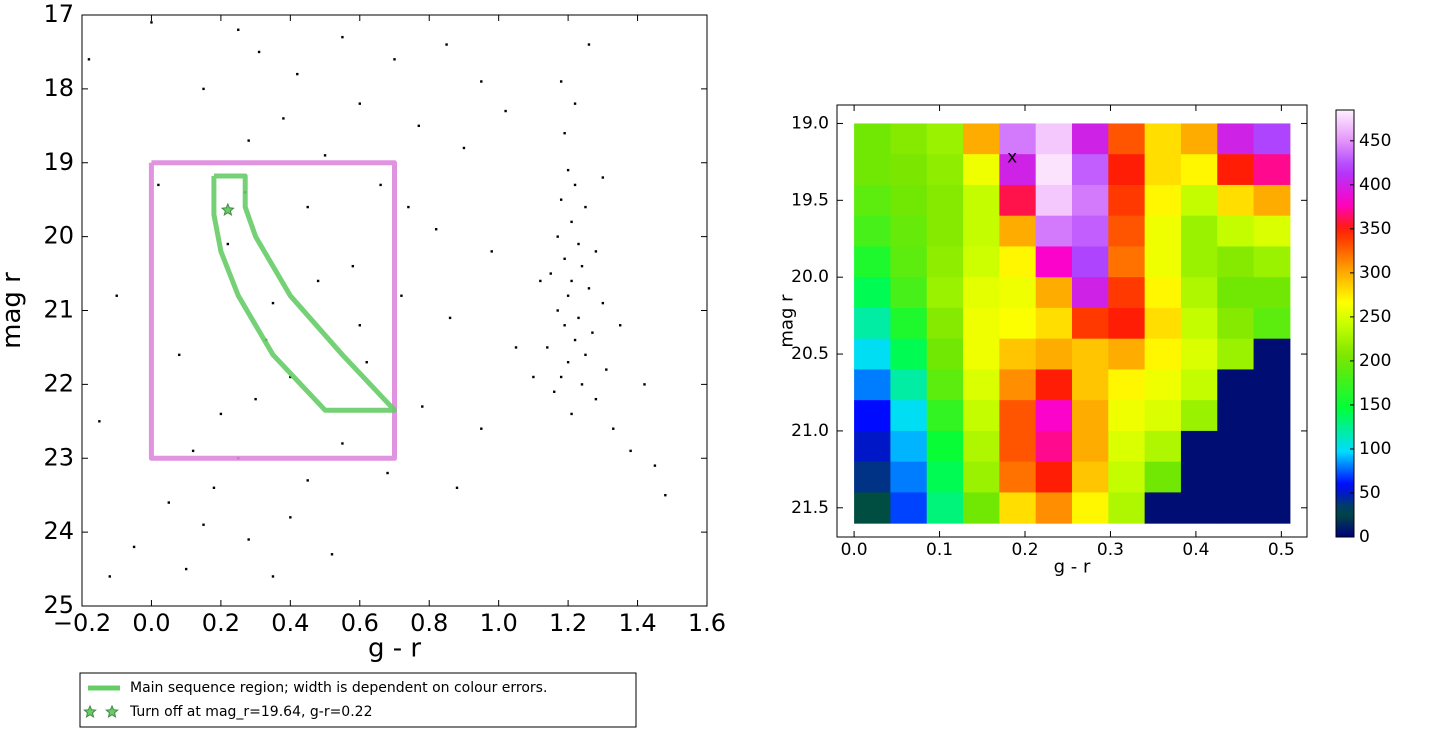 The image size is (1431, 731). What do you see at coordinates (1364, 537) in the screenshot?
I see `colorbar-tick-label: 0` at bounding box center [1364, 537].